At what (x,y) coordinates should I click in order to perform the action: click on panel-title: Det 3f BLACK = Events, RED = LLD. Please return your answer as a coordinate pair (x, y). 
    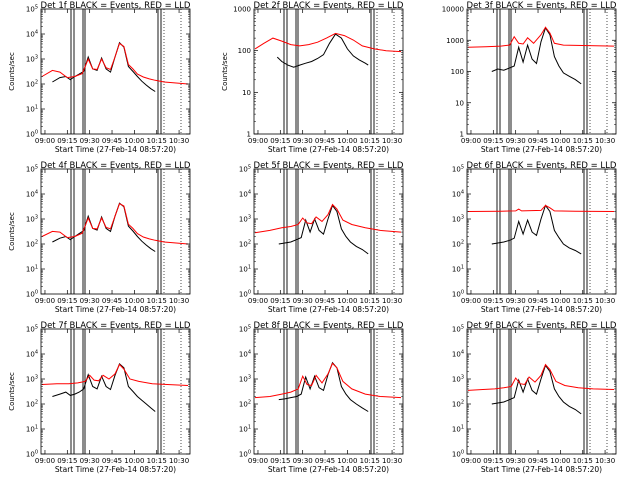
    Looking at the image, I should click on (542, 6).